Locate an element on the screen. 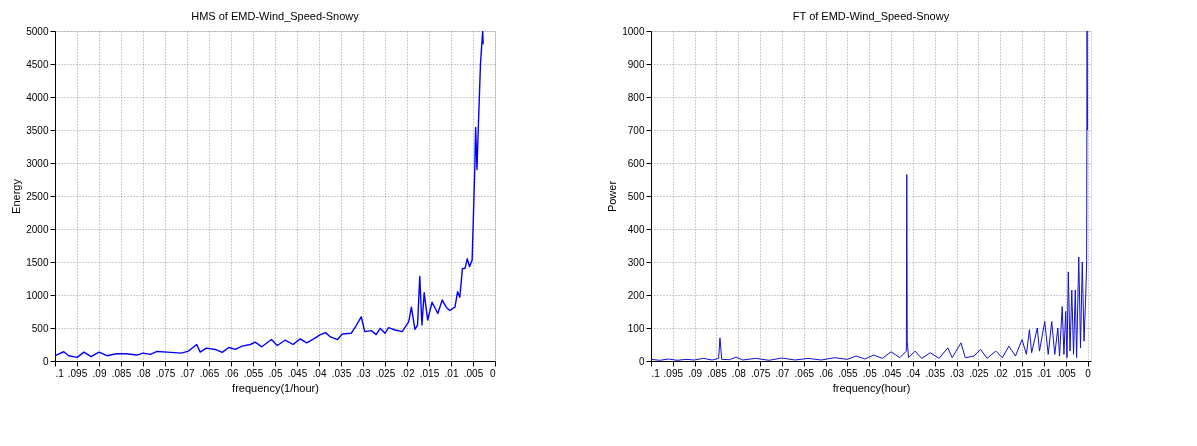  y-tick-label: 3500 is located at coordinates (37, 130).